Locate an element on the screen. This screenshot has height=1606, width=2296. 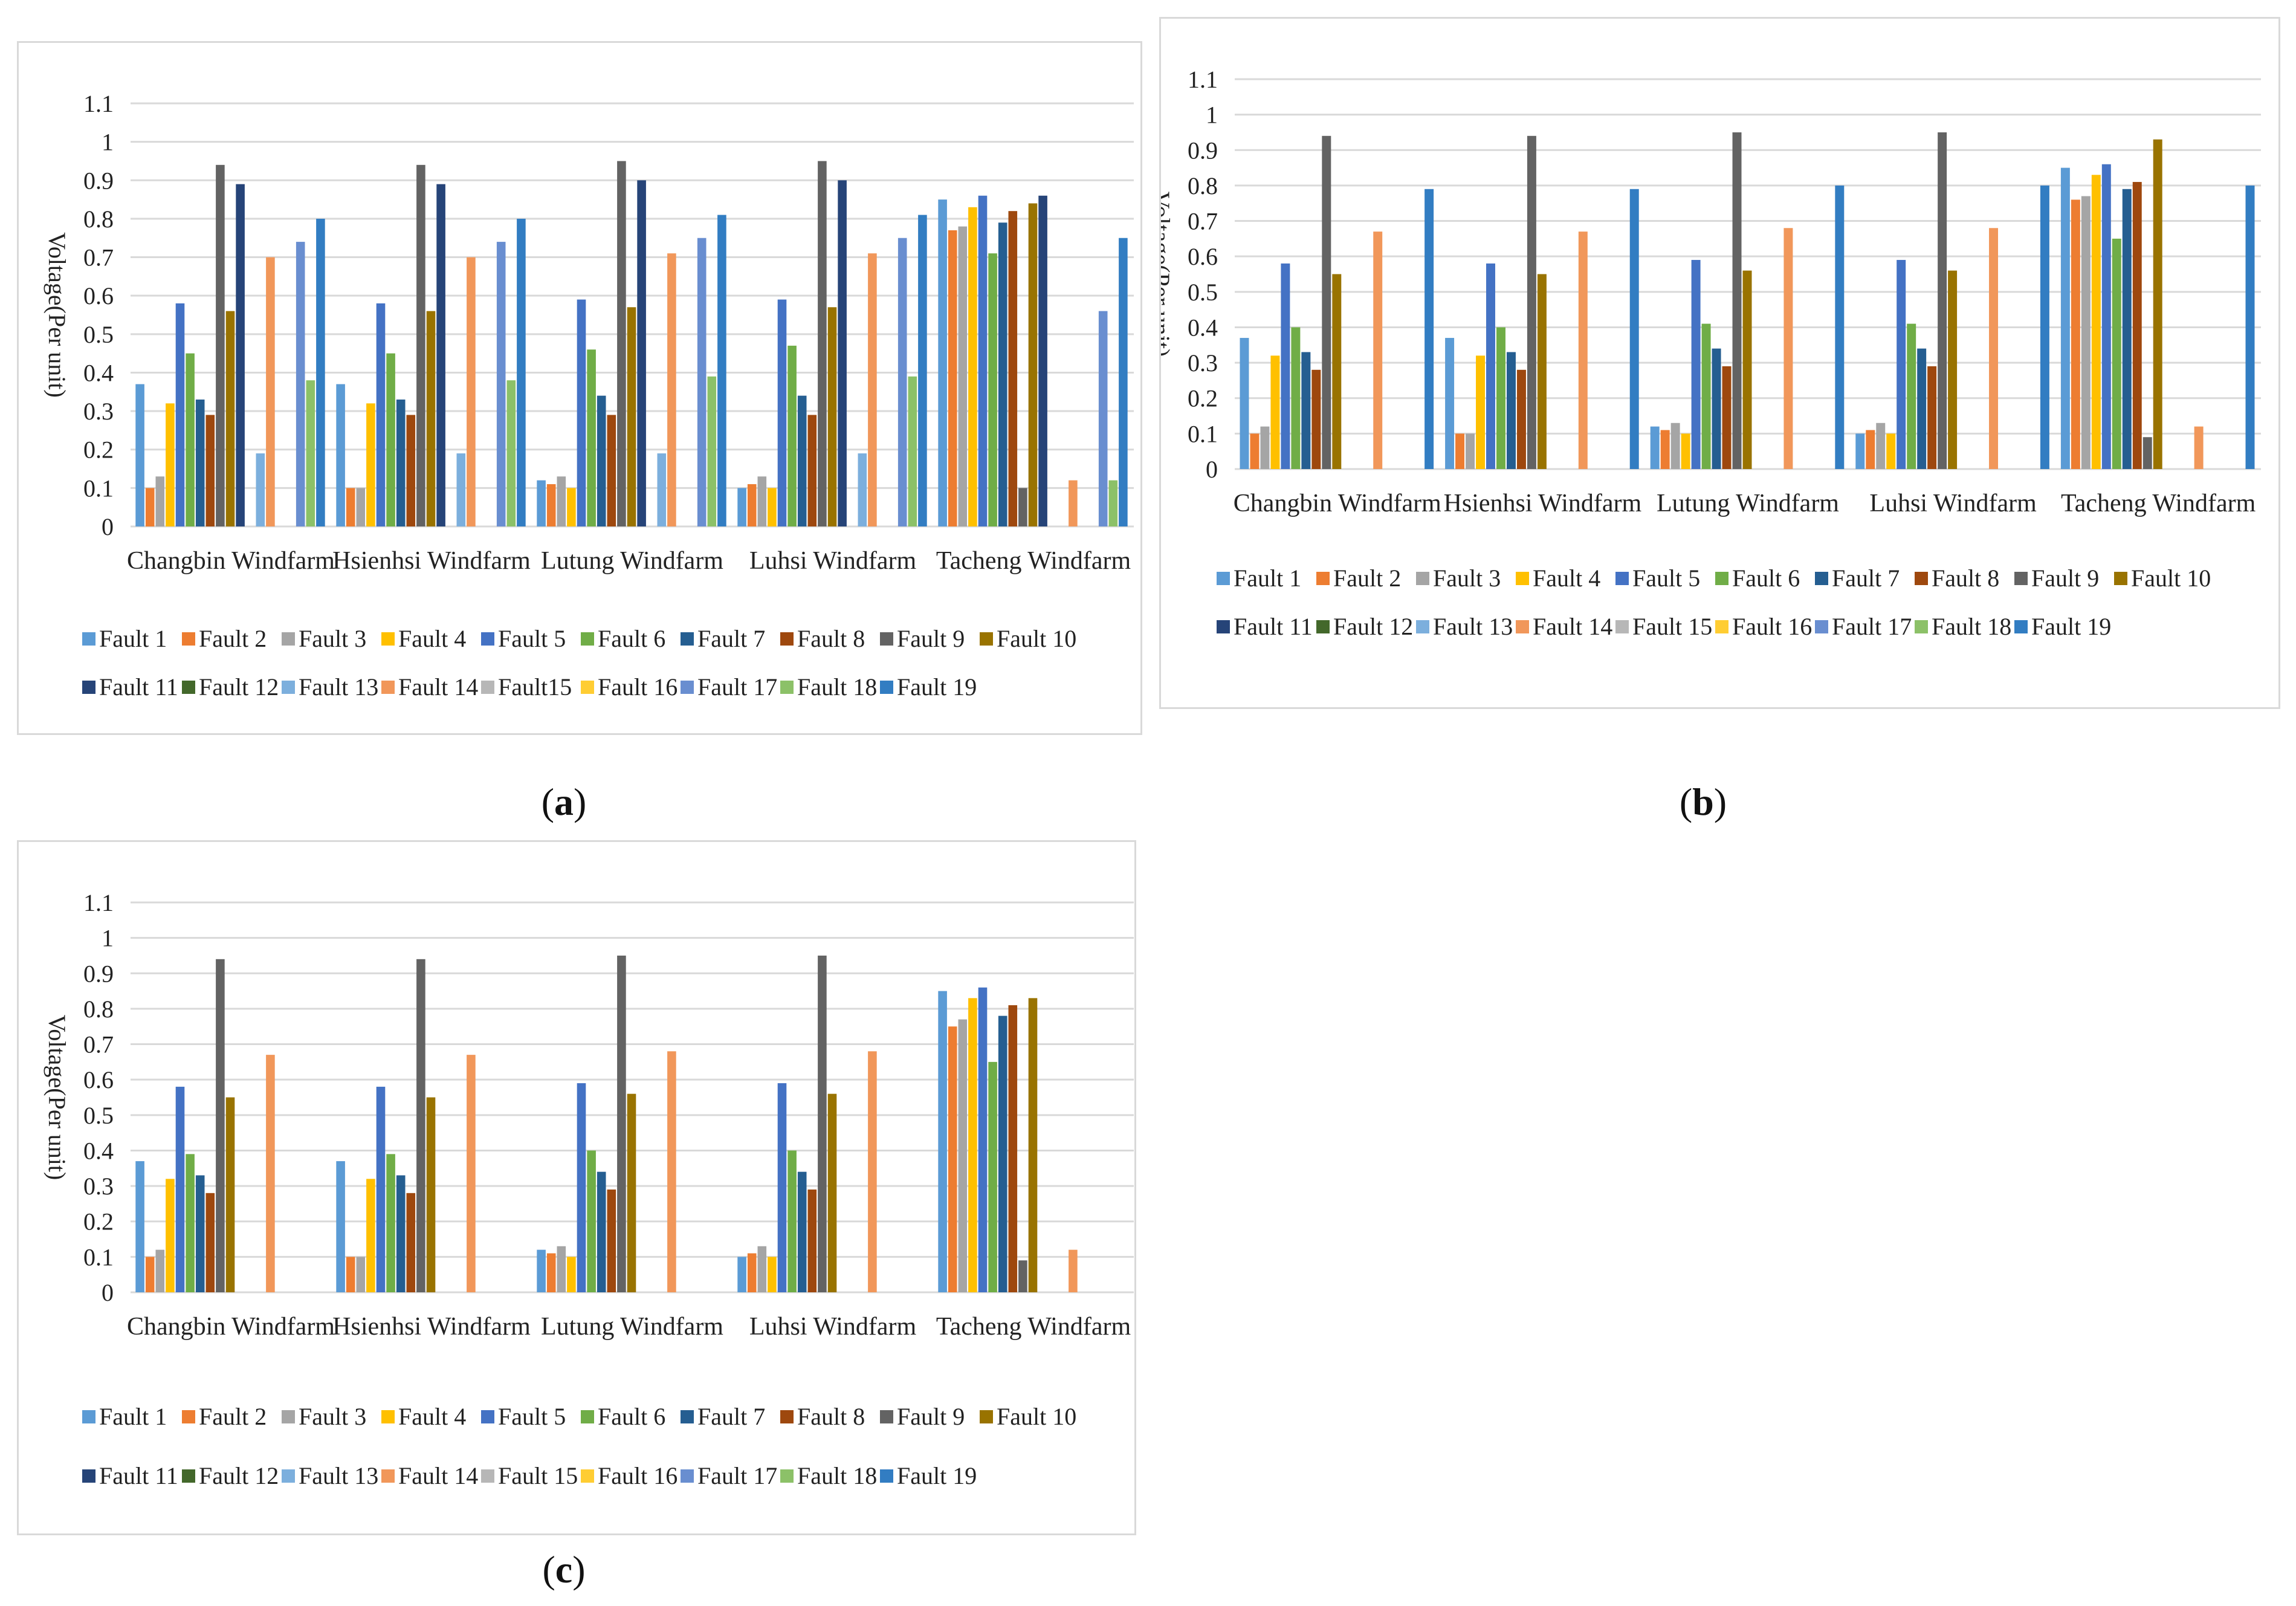
legend-label: Fault 8 is located at coordinates (831, 639).